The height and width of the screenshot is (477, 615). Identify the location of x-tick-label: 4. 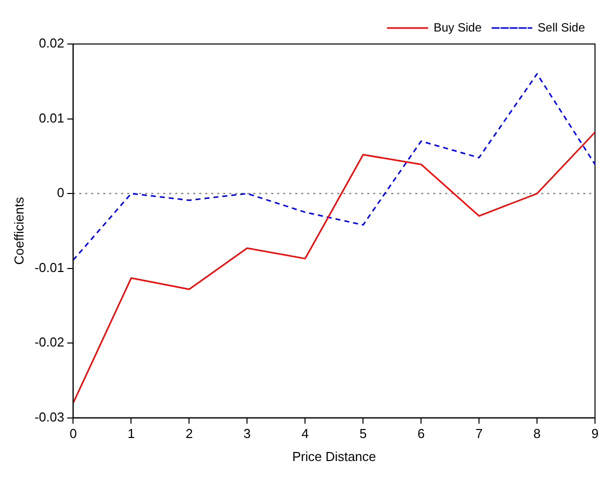
(305, 434).